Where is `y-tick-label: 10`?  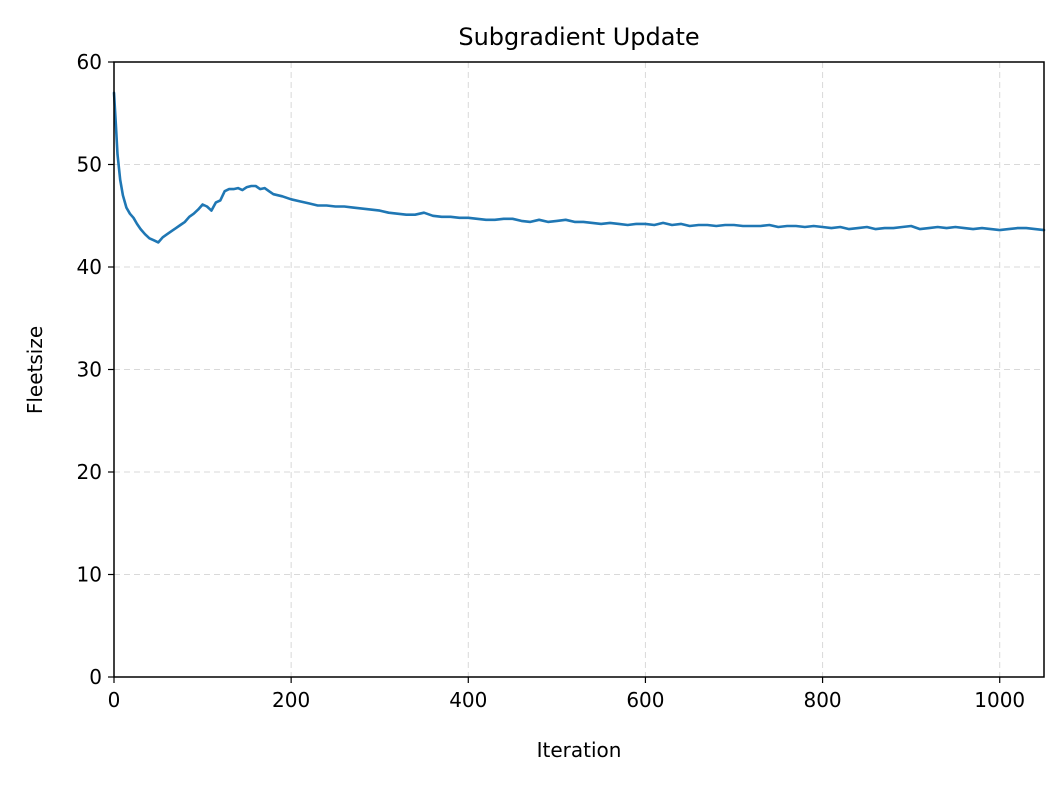 y-tick-label: 10 is located at coordinates (89, 575).